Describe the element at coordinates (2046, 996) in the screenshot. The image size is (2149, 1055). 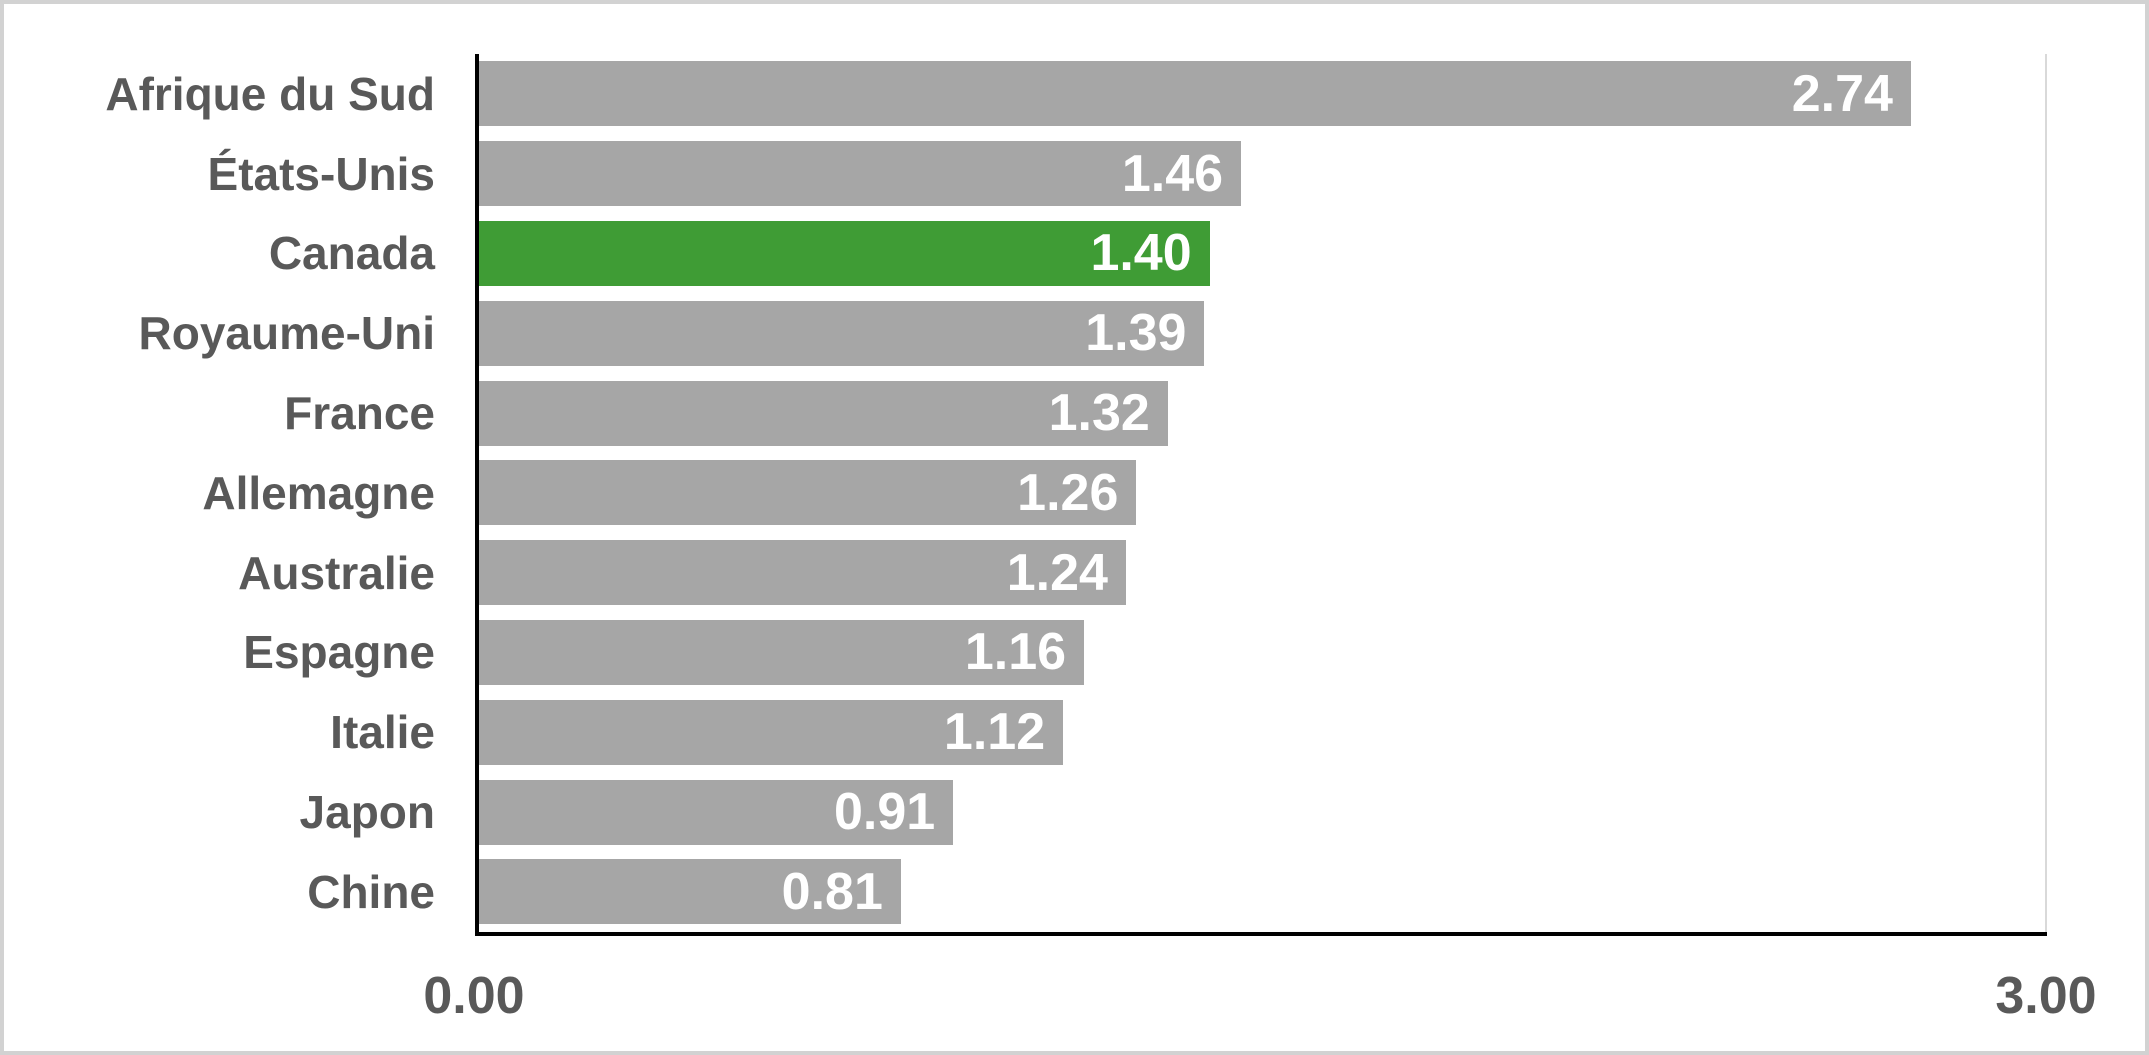
I see `x-tick-max: 3.00` at that location.